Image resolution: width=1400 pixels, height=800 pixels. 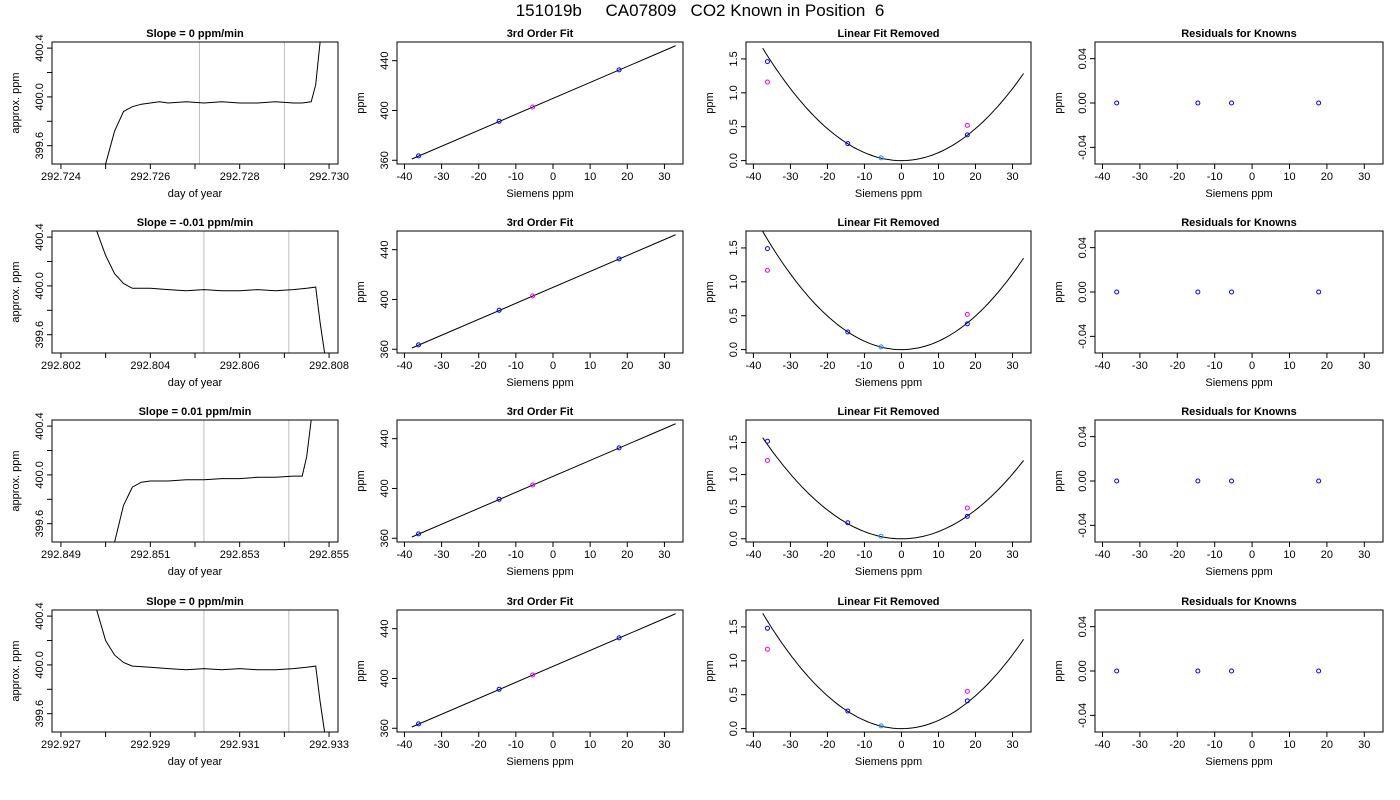 What do you see at coordinates (40, 335) in the screenshot?
I see `y-tick-label: 399.6` at bounding box center [40, 335].